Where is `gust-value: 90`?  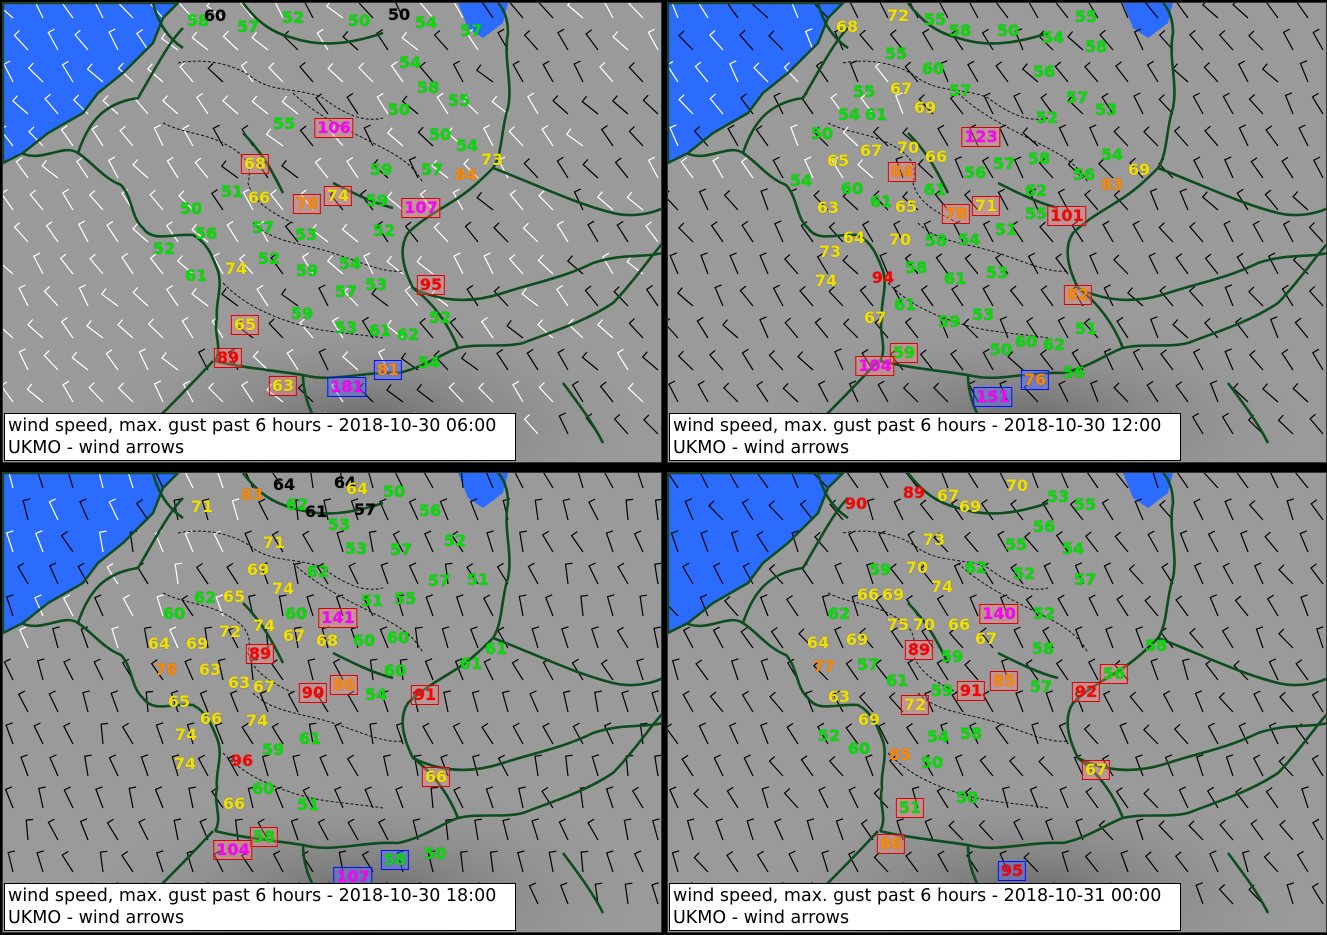
gust-value: 90 is located at coordinates (313, 693).